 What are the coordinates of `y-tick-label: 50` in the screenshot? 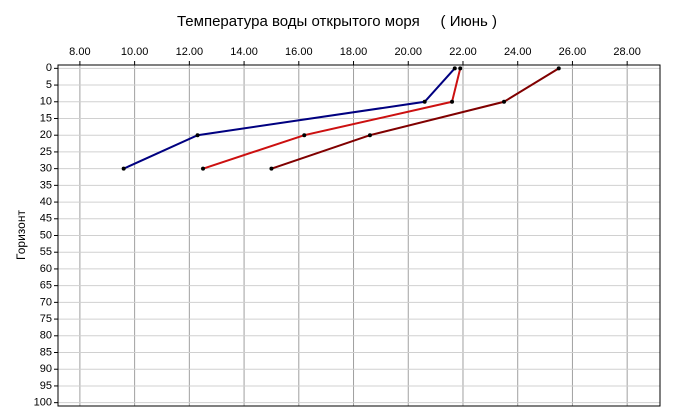 It's located at (46, 235).